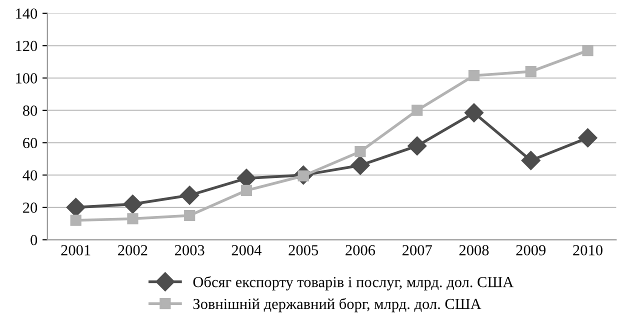  What do you see at coordinates (27, 46) in the screenshot?
I see `y-tick-label: 120` at bounding box center [27, 46].